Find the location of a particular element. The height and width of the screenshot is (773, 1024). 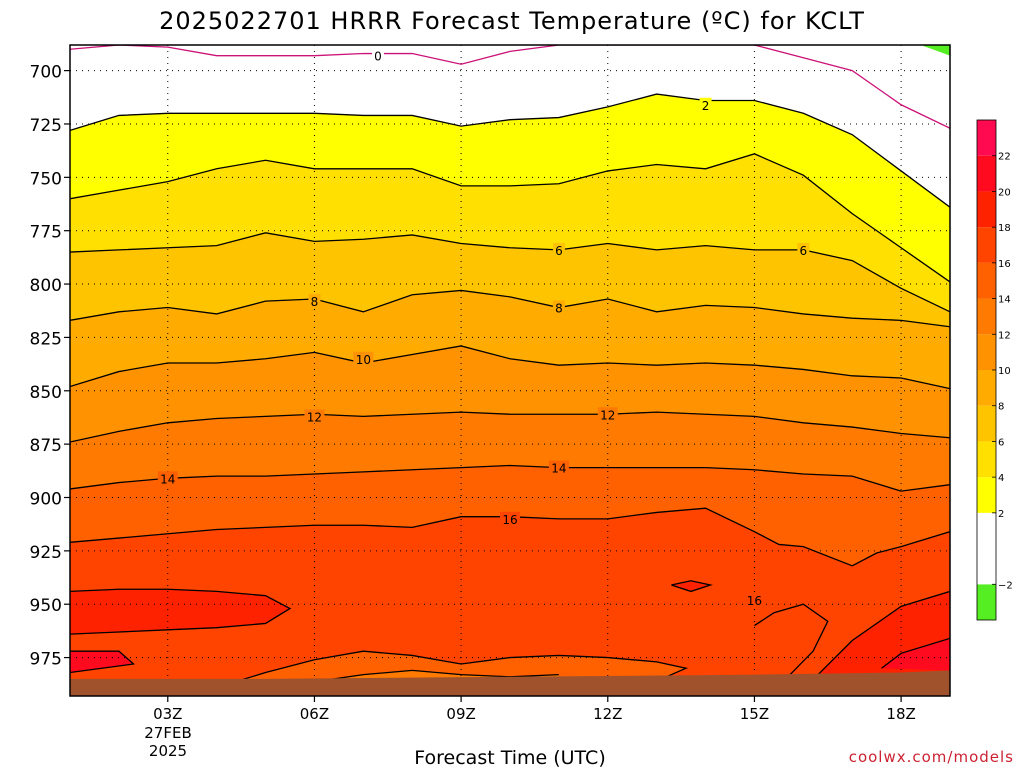

contour-label-0: 0 is located at coordinates (378, 57).